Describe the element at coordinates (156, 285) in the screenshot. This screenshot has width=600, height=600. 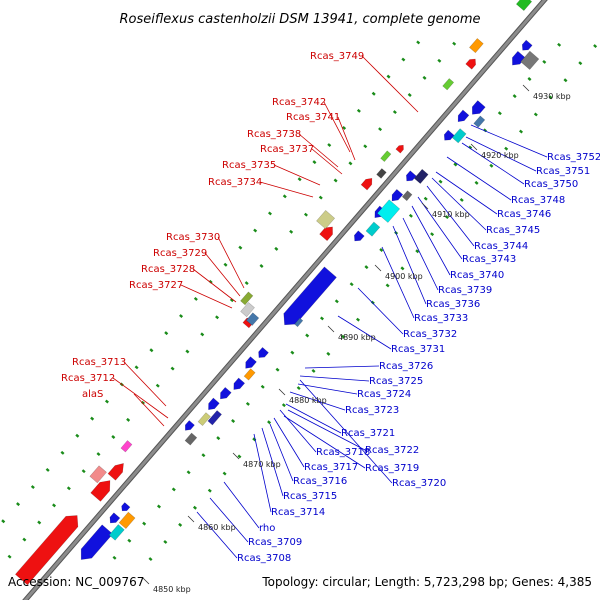
I see `gene-label-top: Rcas_3727` at that location.